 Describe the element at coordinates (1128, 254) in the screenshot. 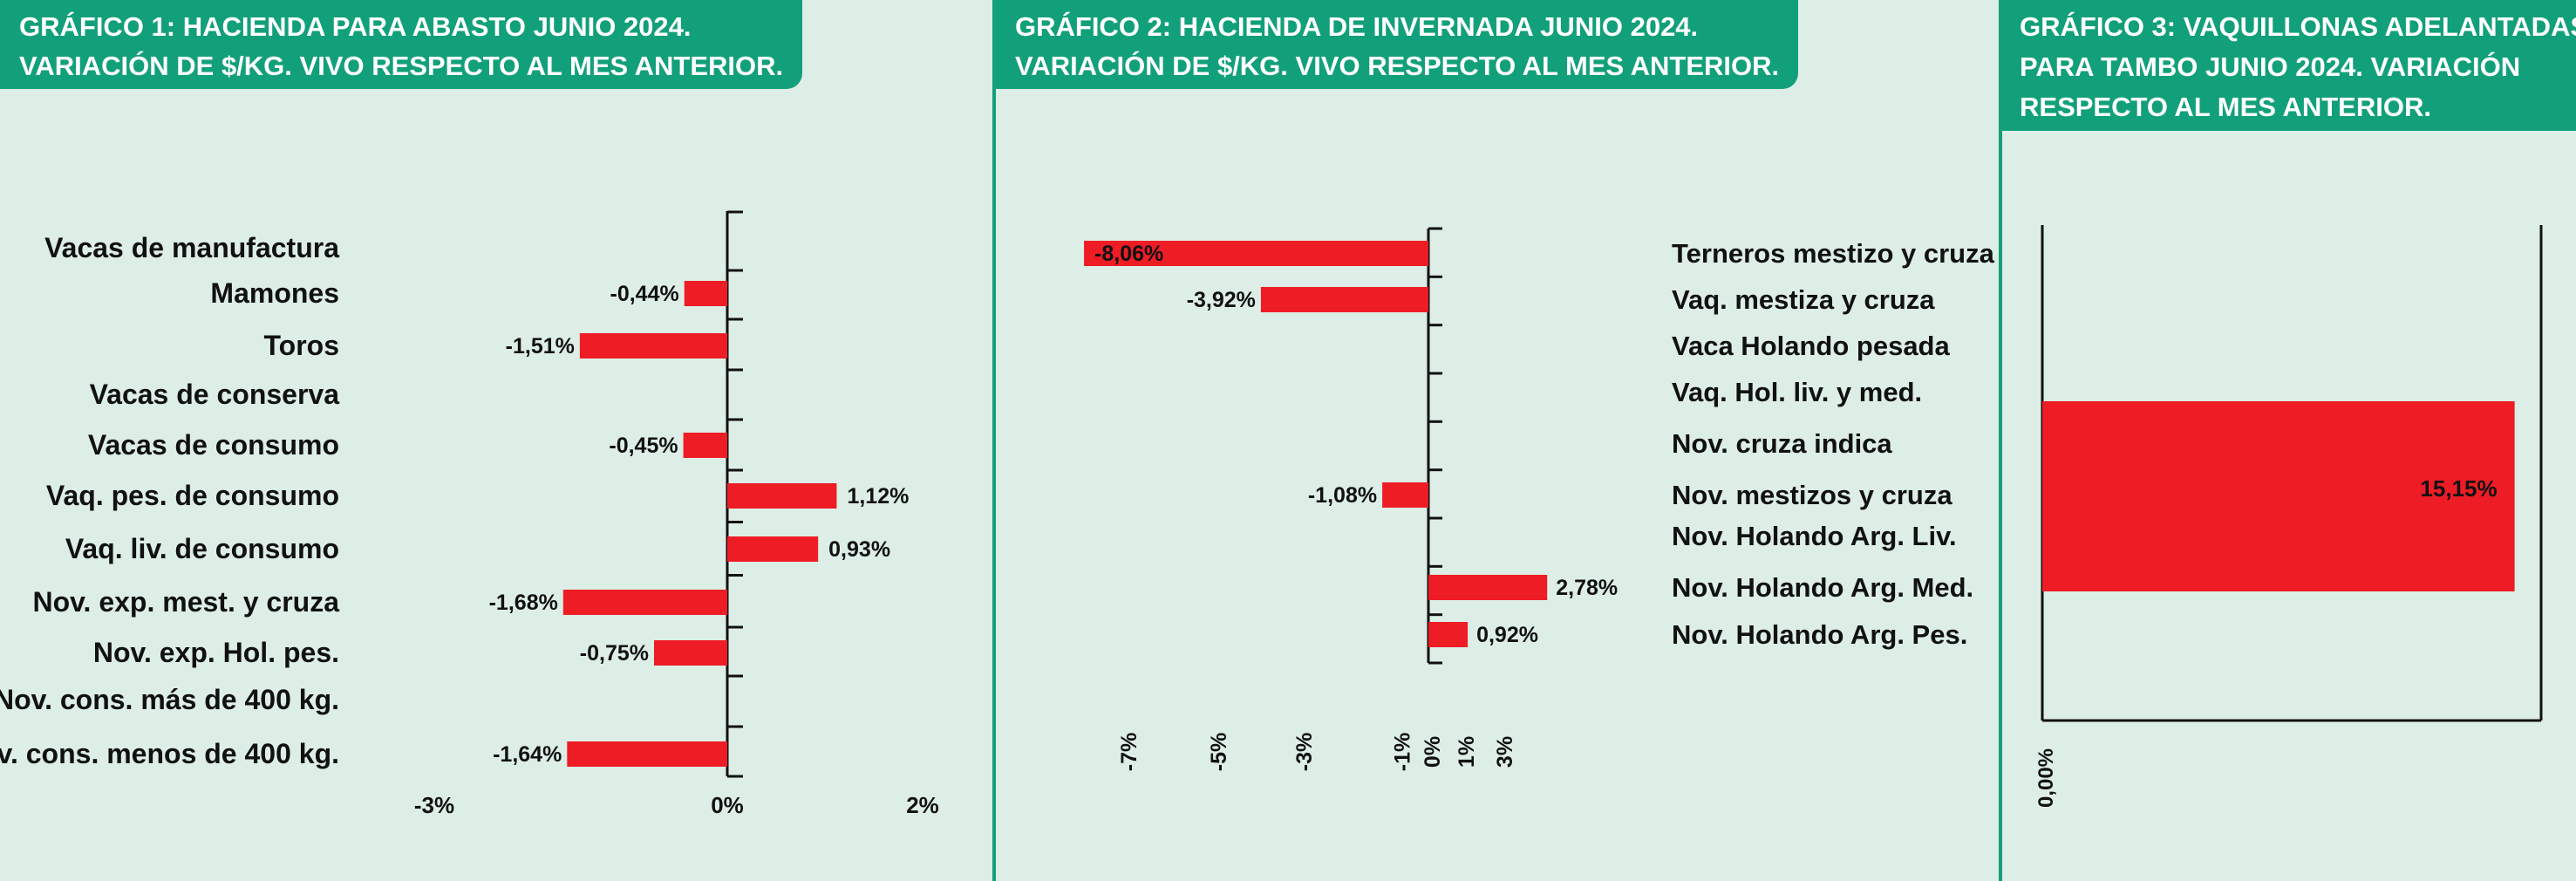

I see `chart-2-data-label: -8,06%` at that location.